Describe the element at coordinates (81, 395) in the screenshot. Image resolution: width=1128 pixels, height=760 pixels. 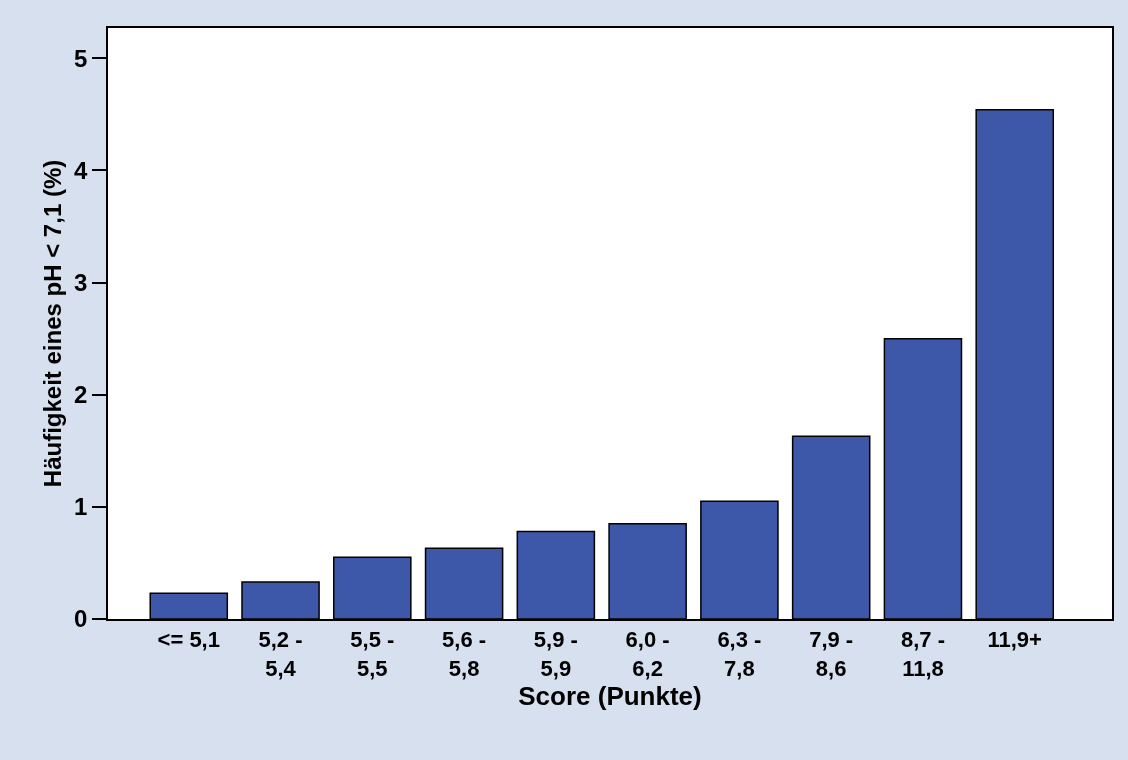
I see `y-tick-label: 2` at that location.